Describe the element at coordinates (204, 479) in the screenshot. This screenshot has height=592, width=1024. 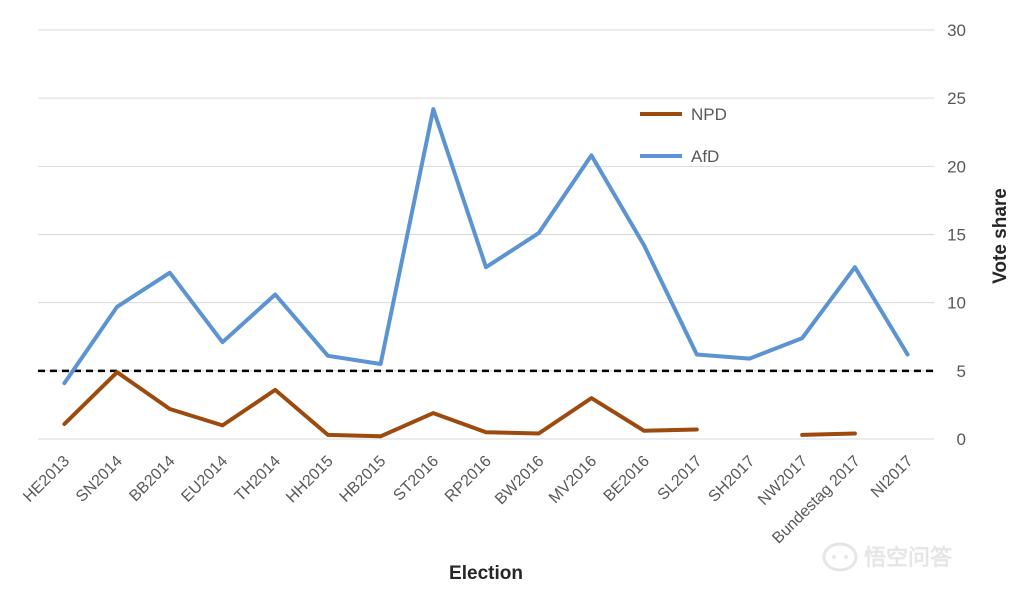
I see `x-tick-label-3: EU2014` at that location.